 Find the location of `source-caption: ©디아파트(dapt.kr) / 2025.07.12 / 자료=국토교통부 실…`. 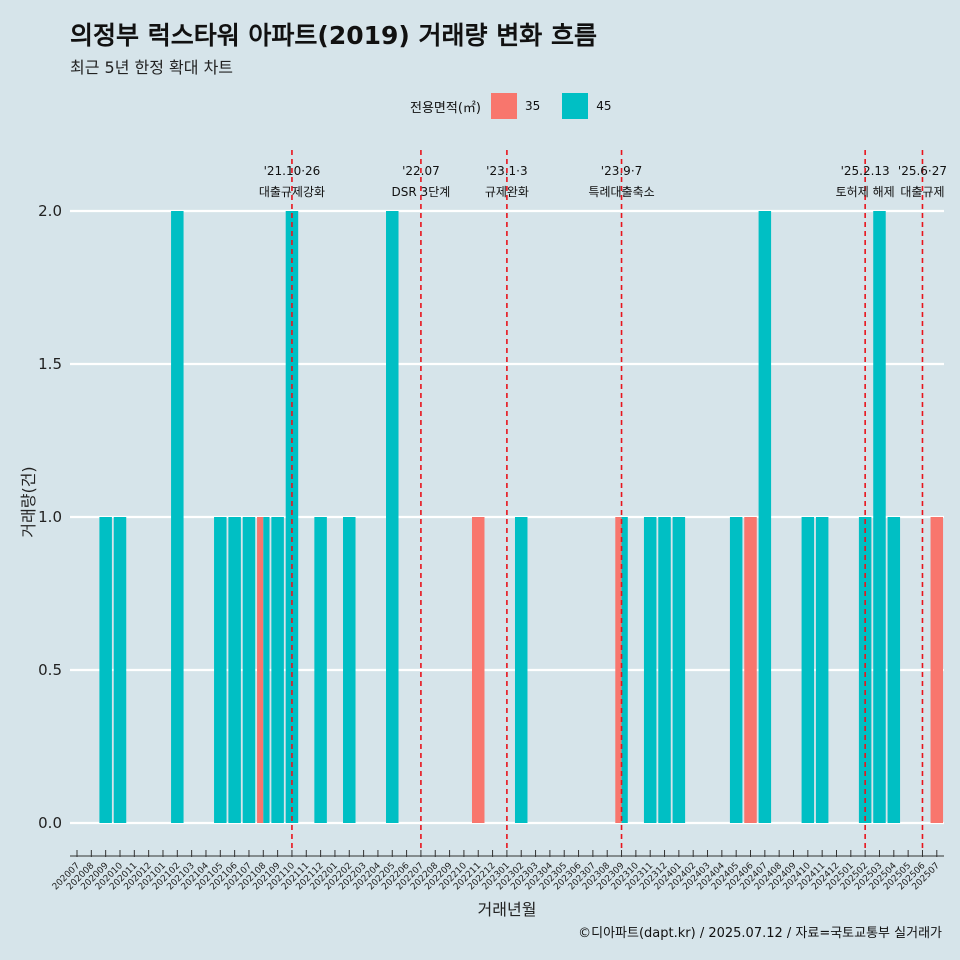

source-caption: ©디아파트(dapt.kr) / 2025.07.12 / 자료=국토교통부 실… is located at coordinates (760, 933).